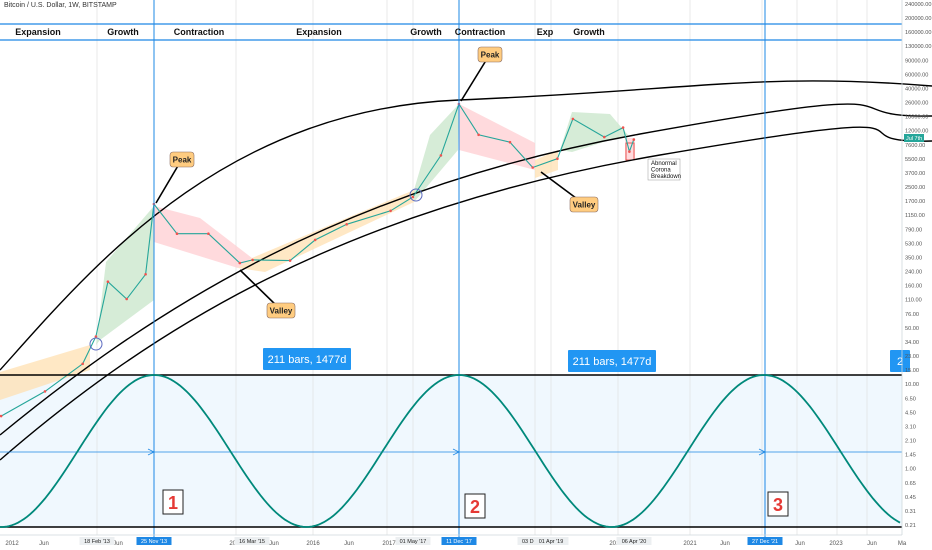 The image size is (932, 550). I want to click on y-tick-label: 6.50, so click(910, 399).